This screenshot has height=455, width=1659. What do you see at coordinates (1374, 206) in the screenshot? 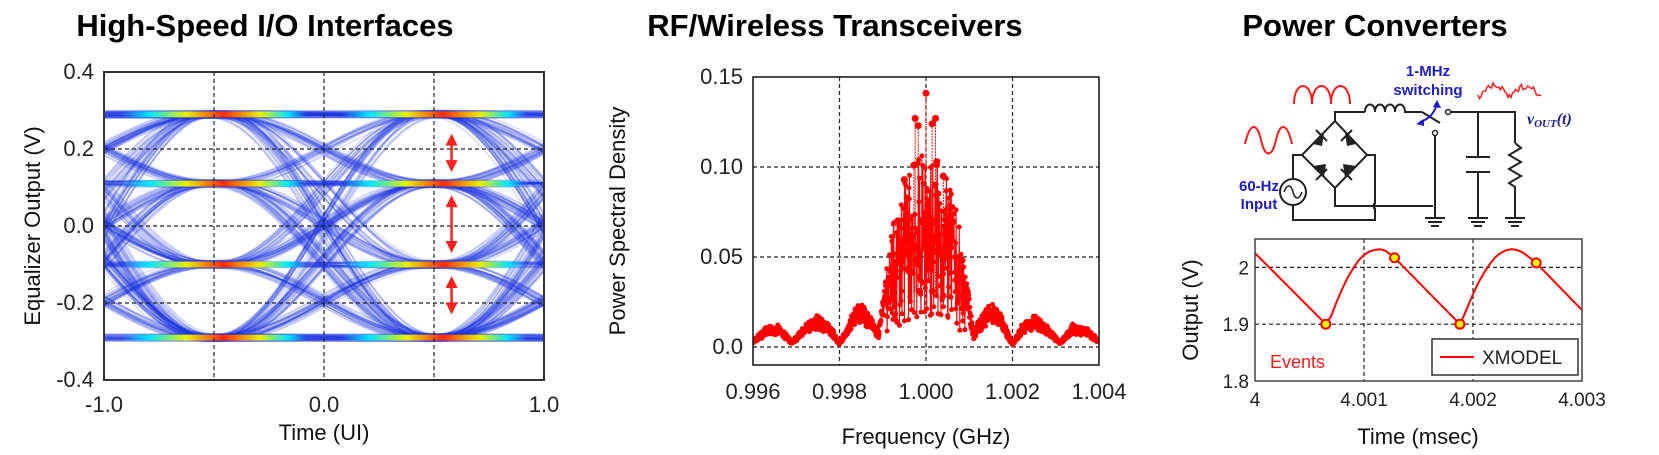
I see `wire-crossover` at bounding box center [1374, 206].